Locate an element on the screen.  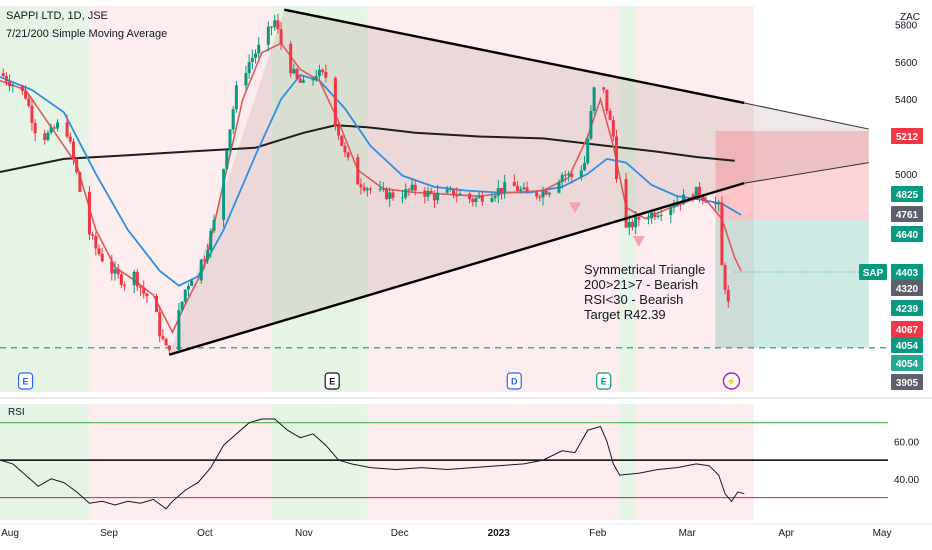
price-tag-label-7: 4067 is located at coordinates (907, 330).